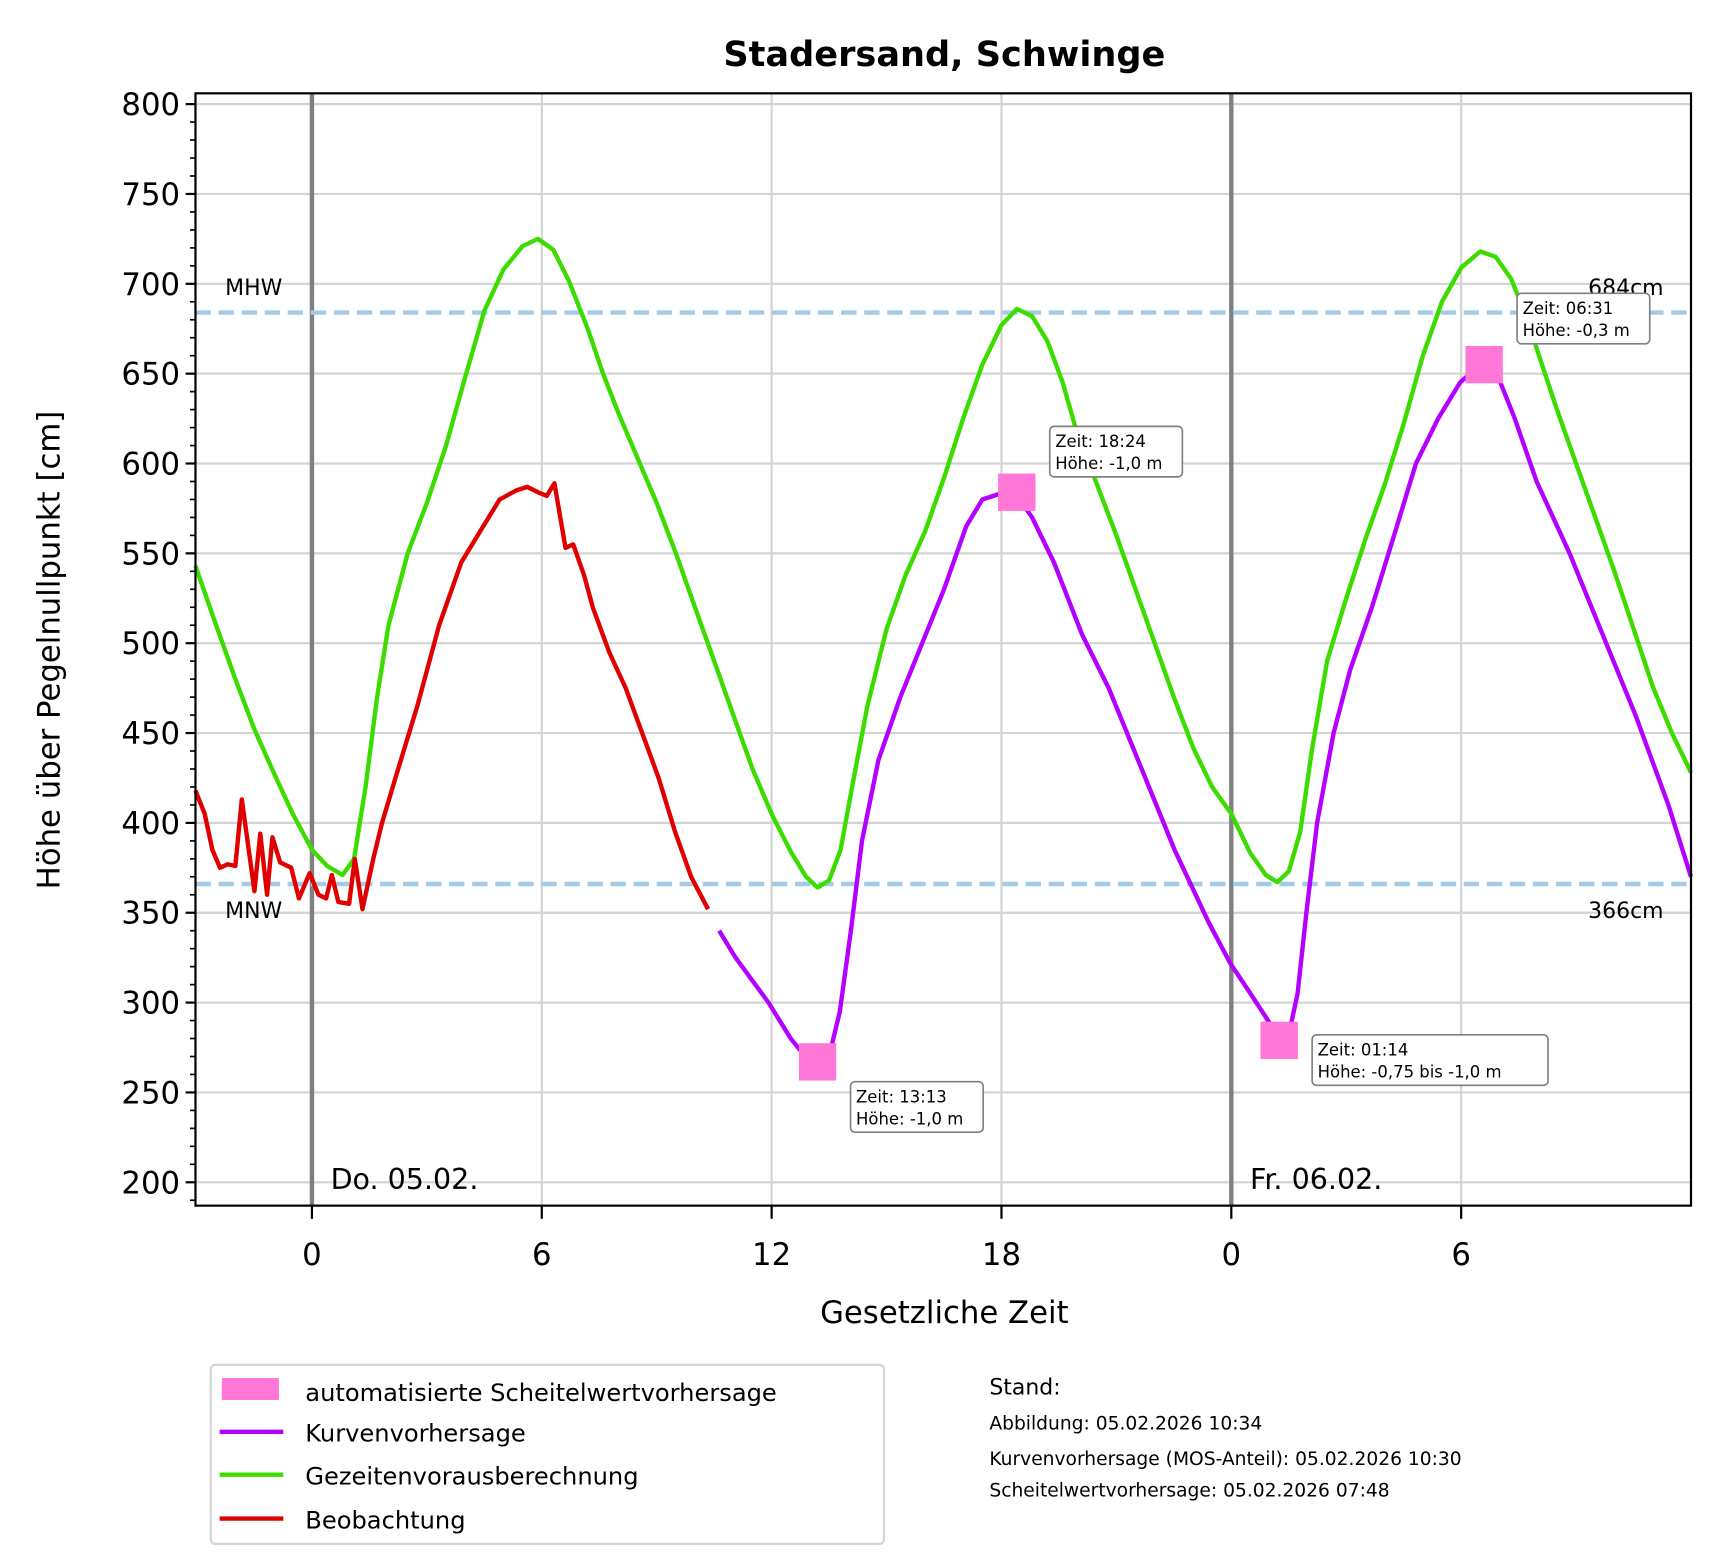  I want to click on legend-label-gezeiten: Gezeitenvorausberechnung, so click(471, 1477).